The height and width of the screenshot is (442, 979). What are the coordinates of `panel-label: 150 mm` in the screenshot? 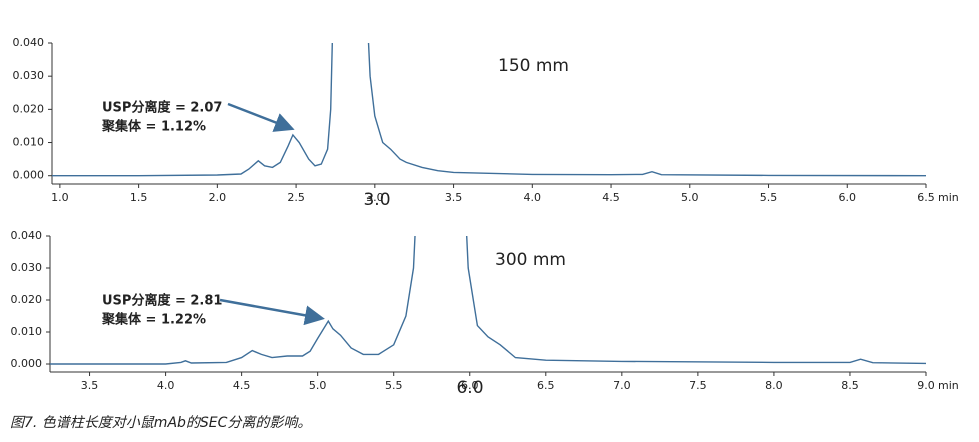 It's located at (533, 66).